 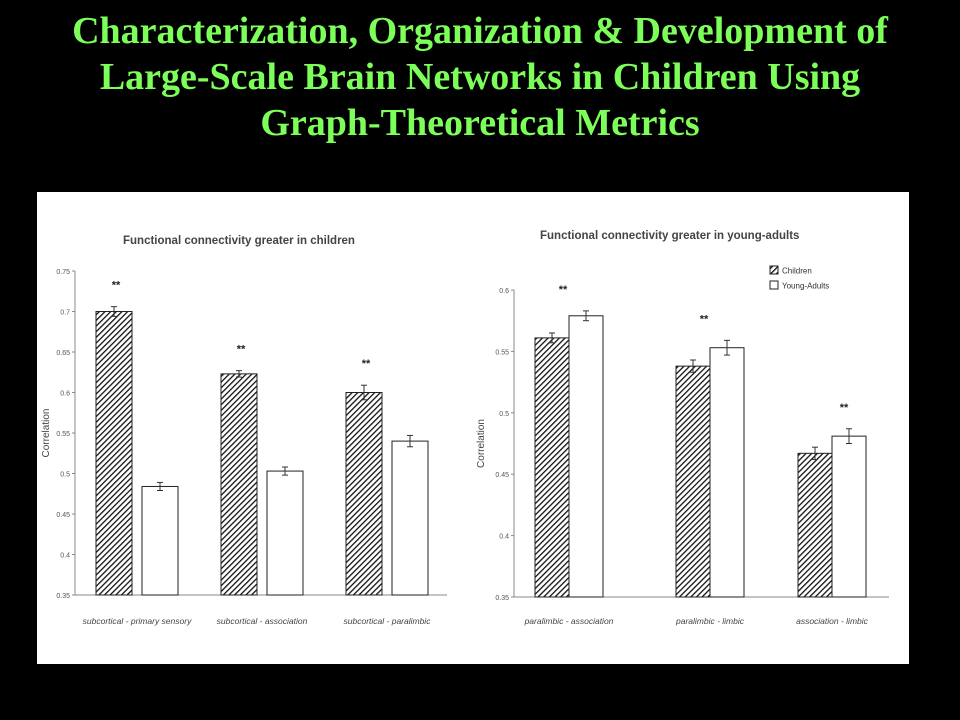 What do you see at coordinates (832, 621) in the screenshot?
I see `category-label: association - limbic` at bounding box center [832, 621].